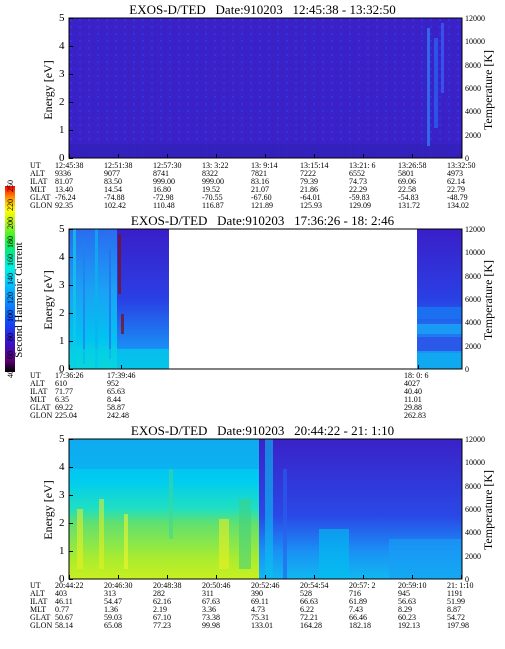 The height and width of the screenshot is (649, 505). Describe the element at coordinates (65, 197) in the screenshot. I see `orbit-value: -76.24` at that location.